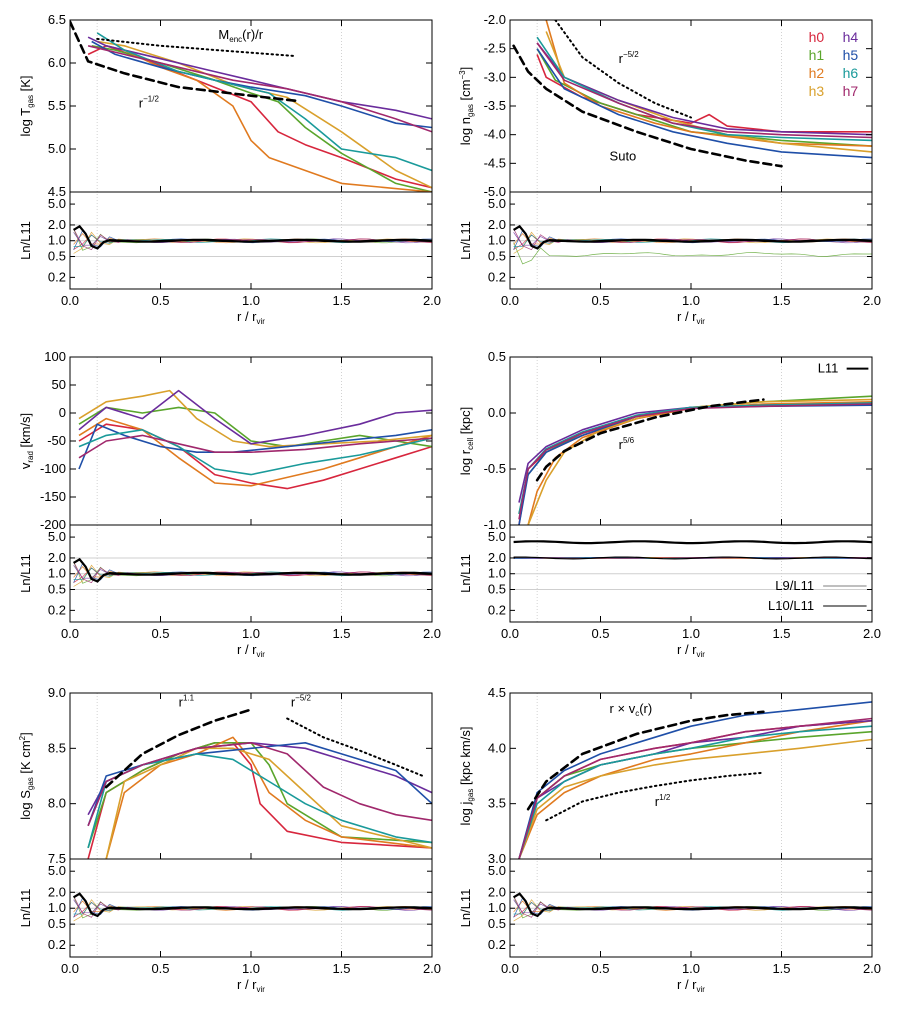 Image resolution: width=900 pixels, height=1012 pixels. What do you see at coordinates (466, 776) in the screenshot?
I see `y-axis-label: log jgas [kpc km/s]` at bounding box center [466, 776].